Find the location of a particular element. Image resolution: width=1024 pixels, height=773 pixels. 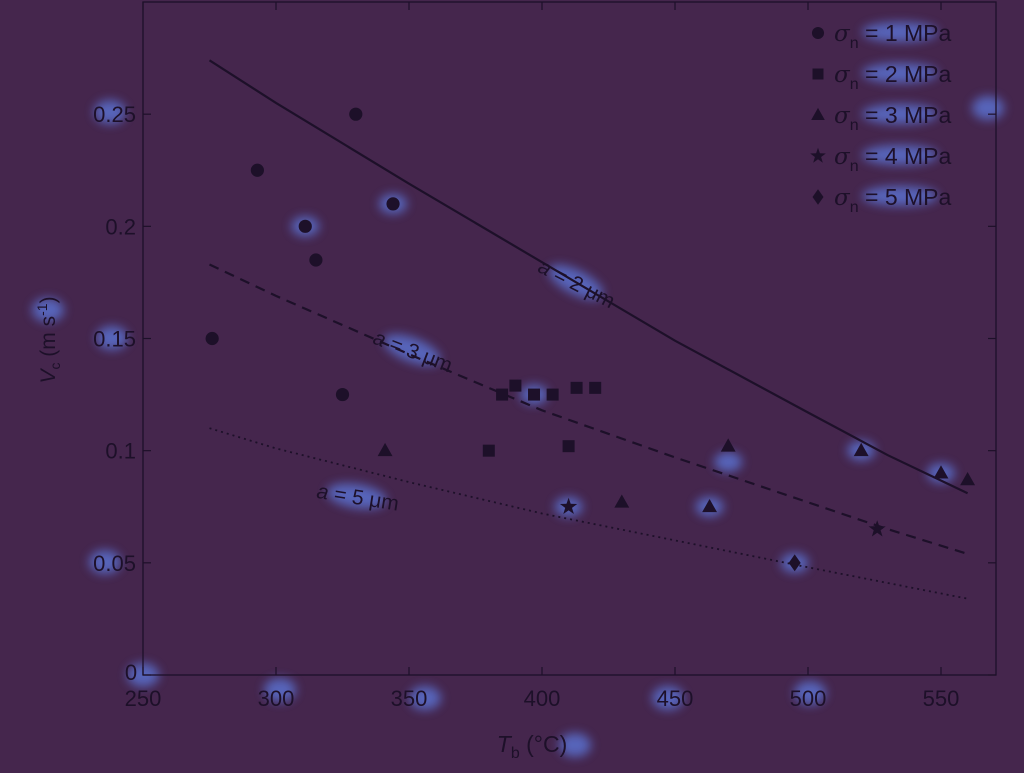

curve-label: a = 2 μm is located at coordinates (576, 284).